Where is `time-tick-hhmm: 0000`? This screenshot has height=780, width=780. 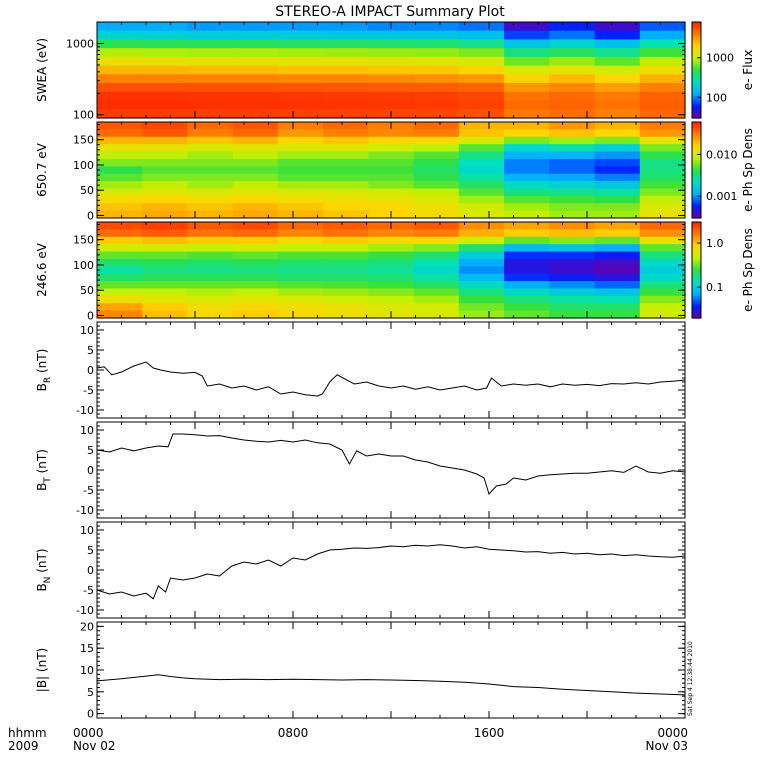
time-tick-hhmm: 0000 is located at coordinates (672, 733).